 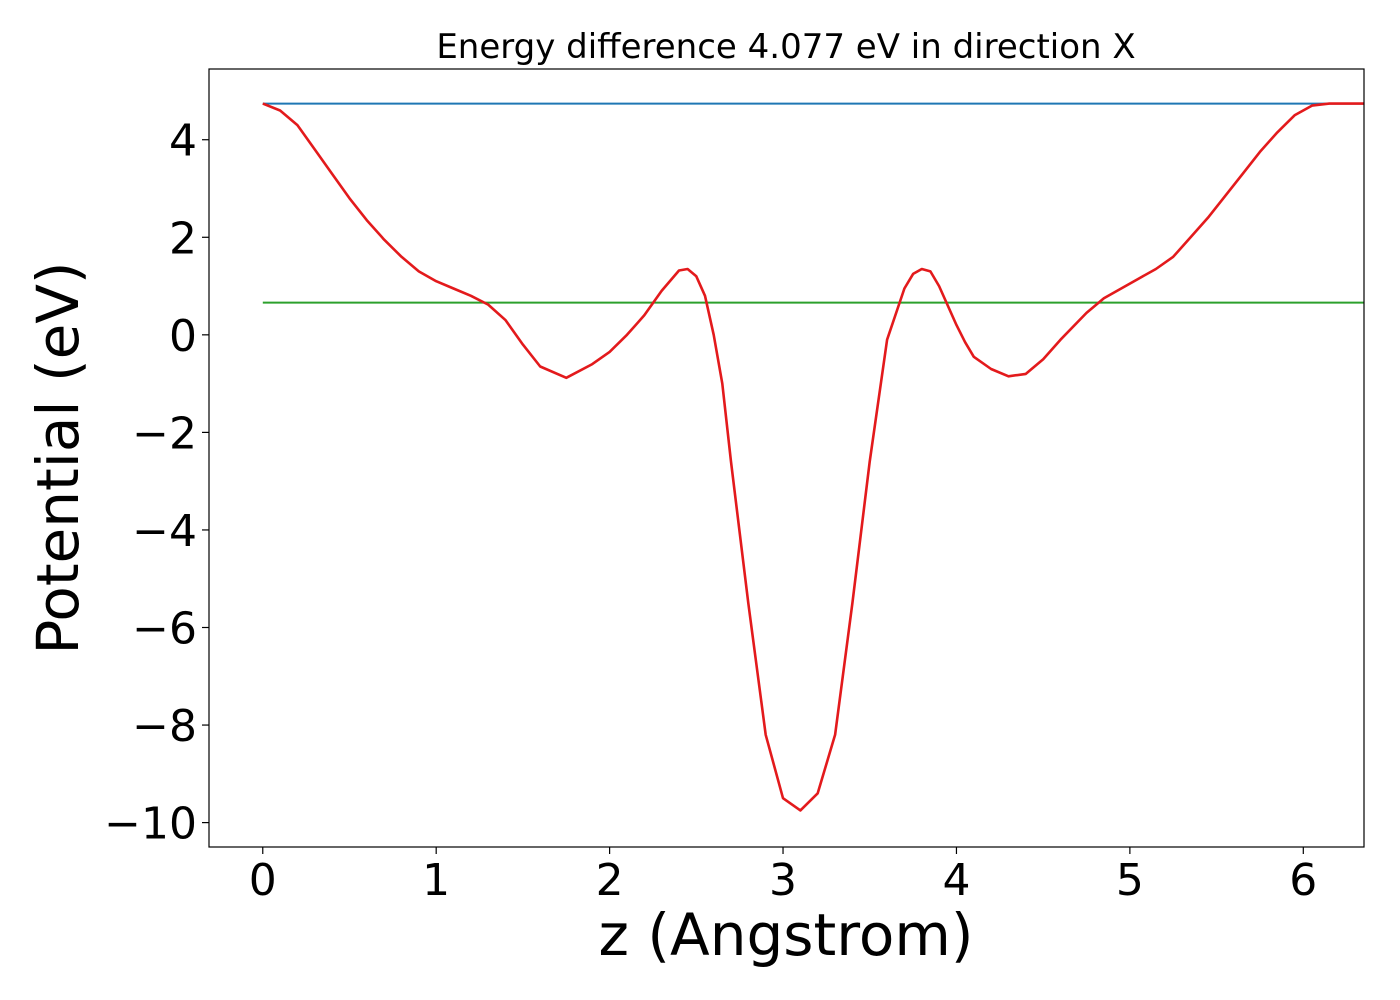 What do you see at coordinates (783, 880) in the screenshot?
I see `x-tick-label: 3` at bounding box center [783, 880].